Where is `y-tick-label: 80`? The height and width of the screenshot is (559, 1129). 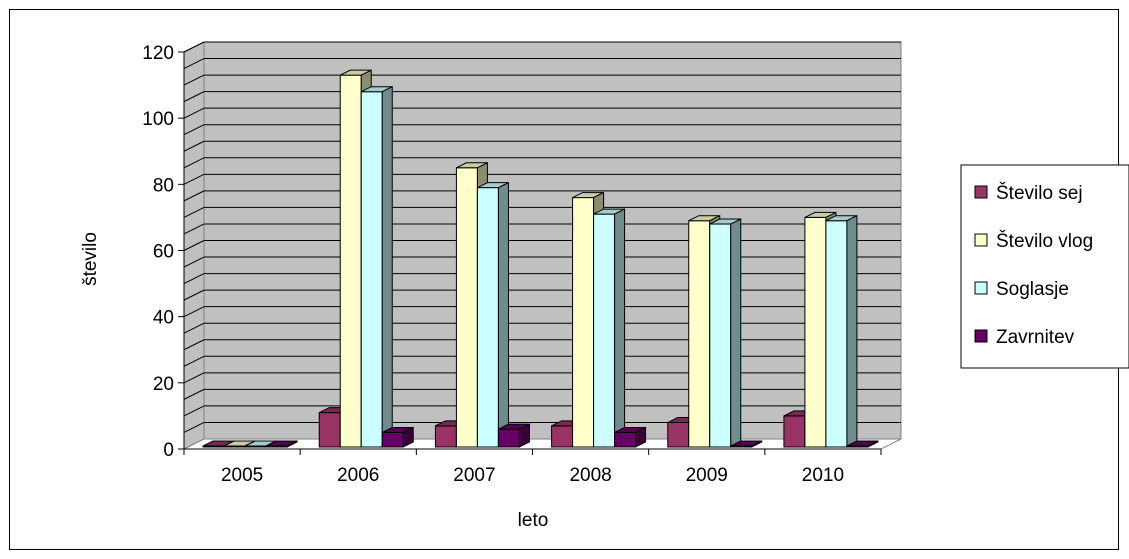 y-tick-label: 80 is located at coordinates (163, 185).